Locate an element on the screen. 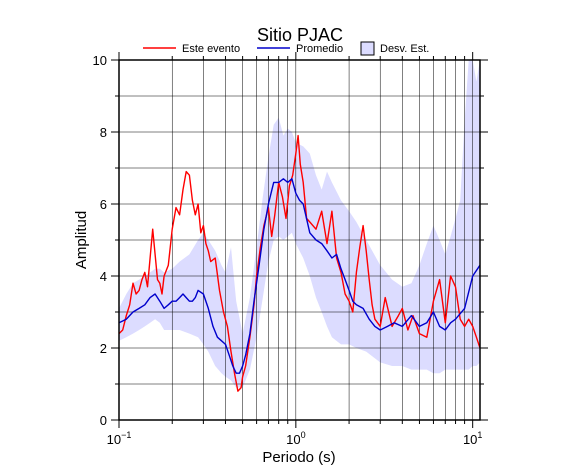  x-tick-label: 10¹ is located at coordinates (472, 438).